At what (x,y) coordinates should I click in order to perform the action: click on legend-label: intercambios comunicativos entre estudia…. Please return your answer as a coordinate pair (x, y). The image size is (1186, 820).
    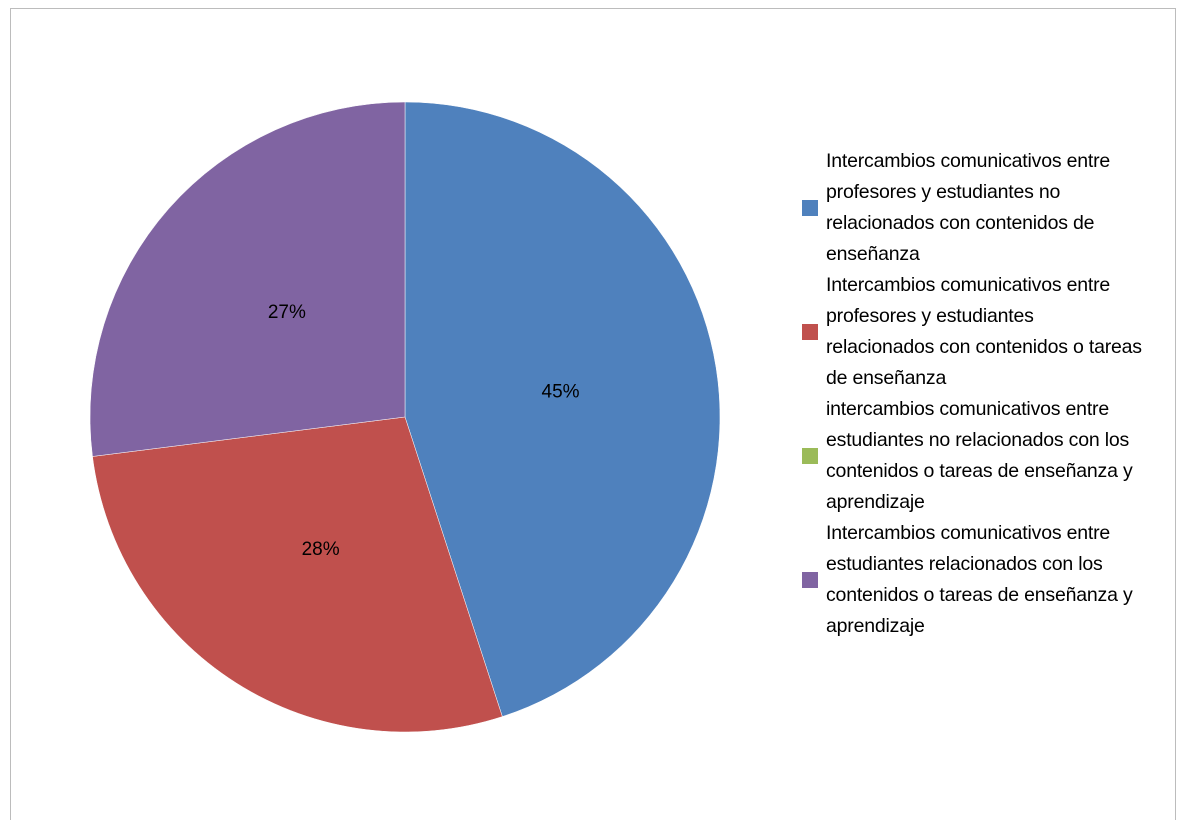
    Looking at the image, I should click on (979, 455).